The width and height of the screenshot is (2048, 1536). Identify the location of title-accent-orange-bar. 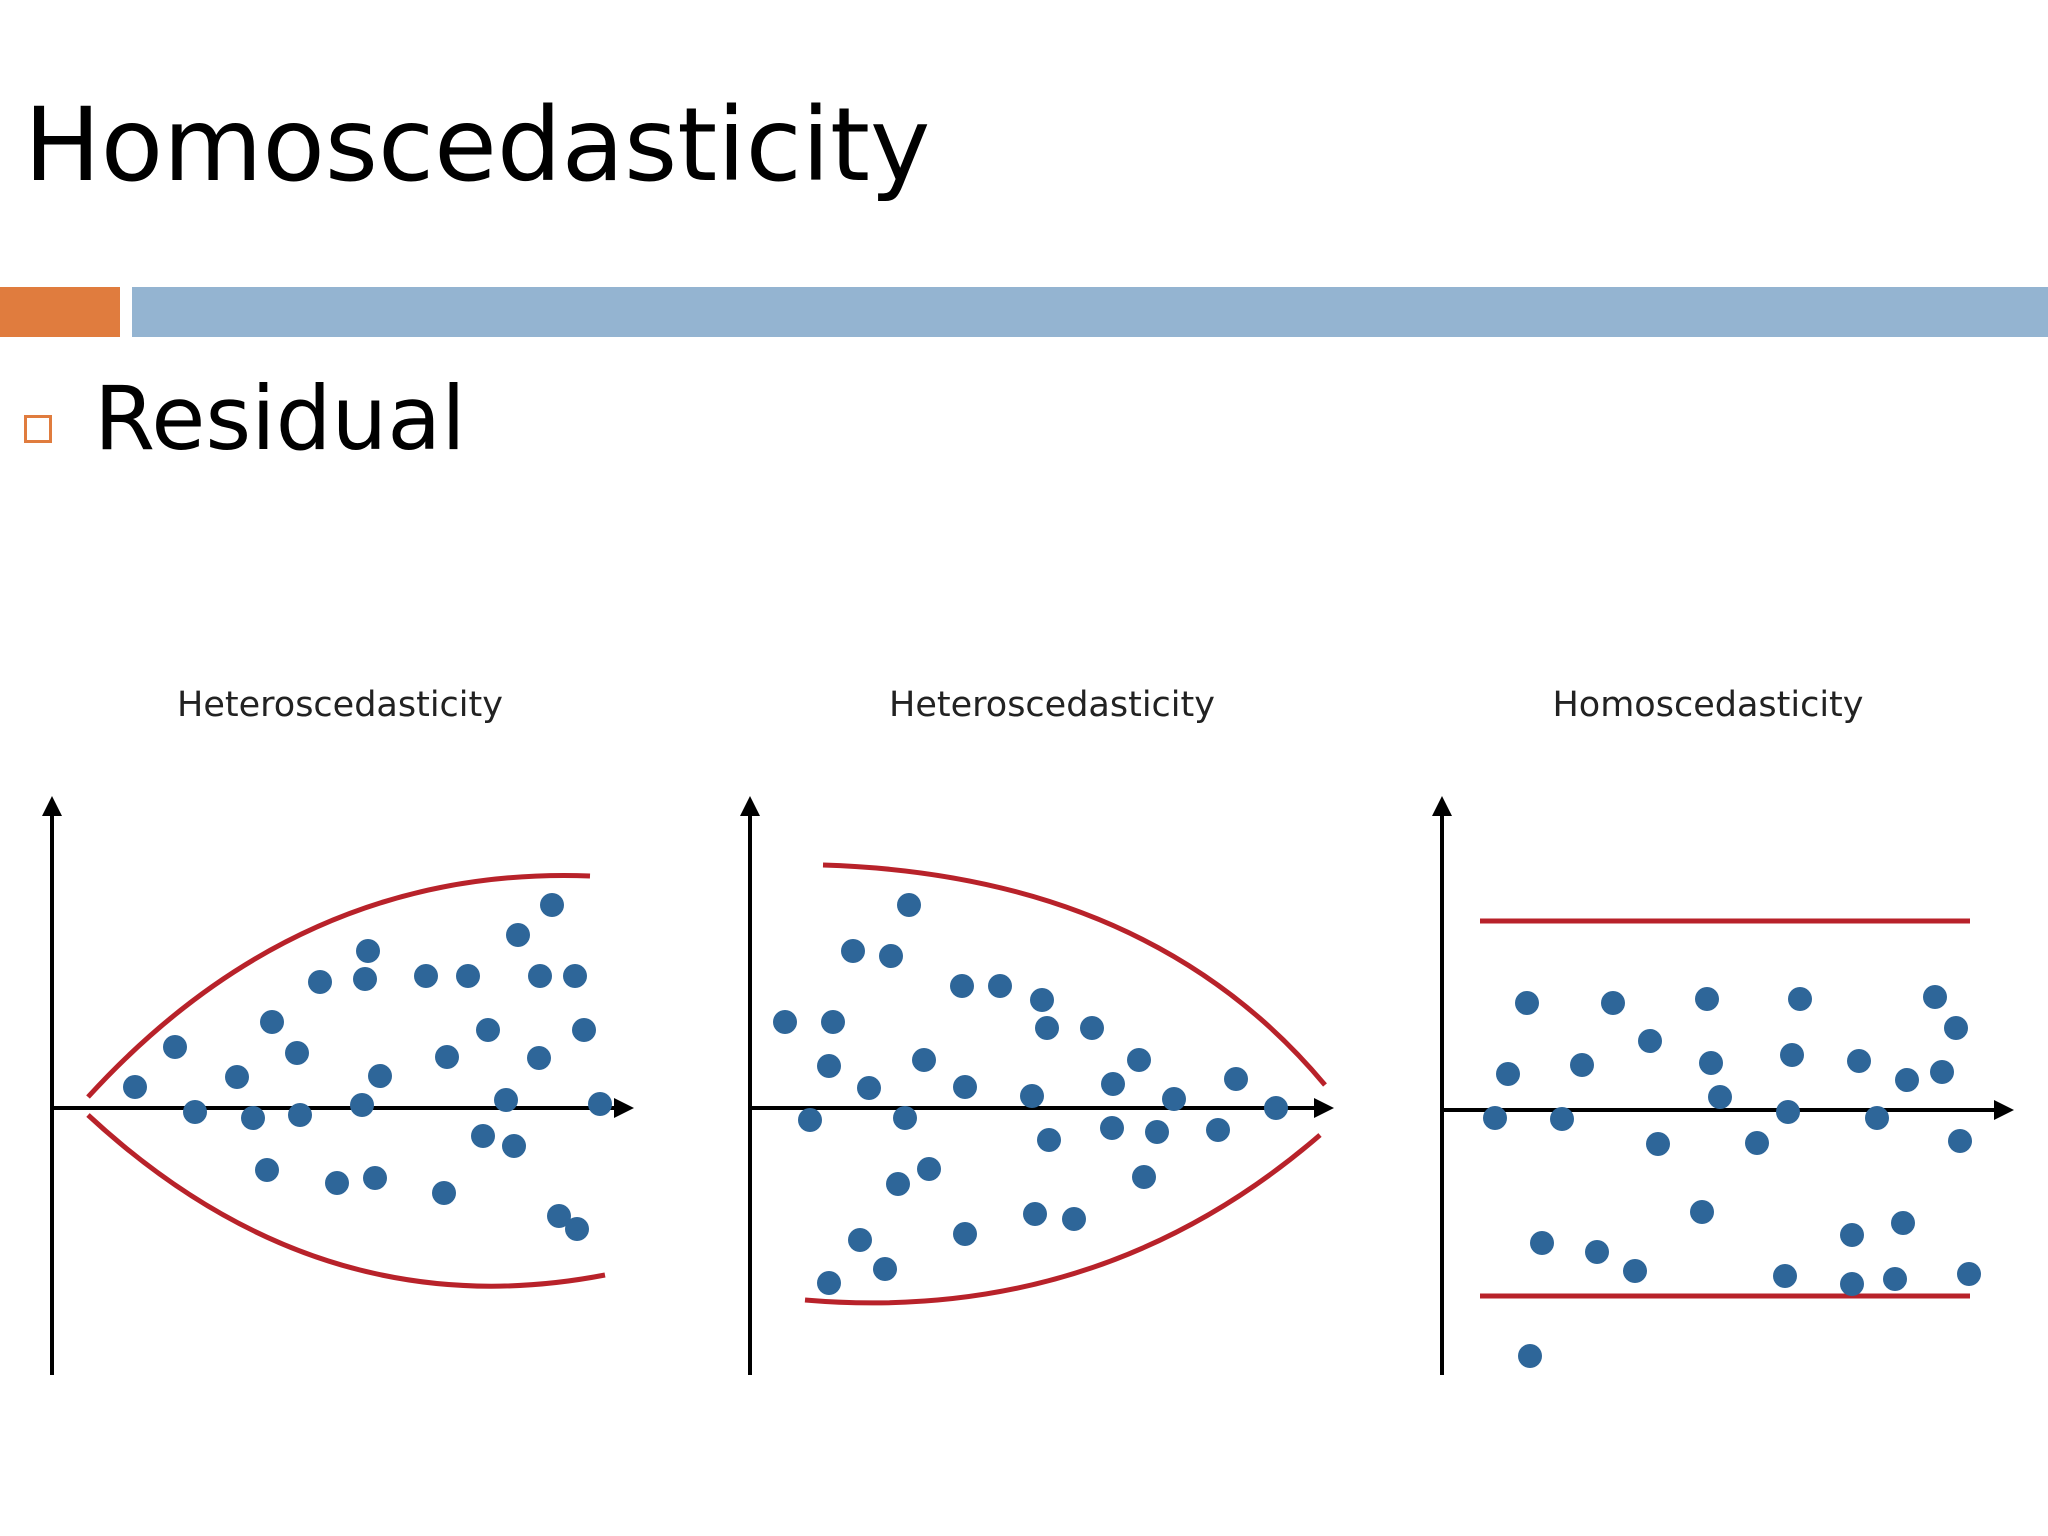
(60, 312).